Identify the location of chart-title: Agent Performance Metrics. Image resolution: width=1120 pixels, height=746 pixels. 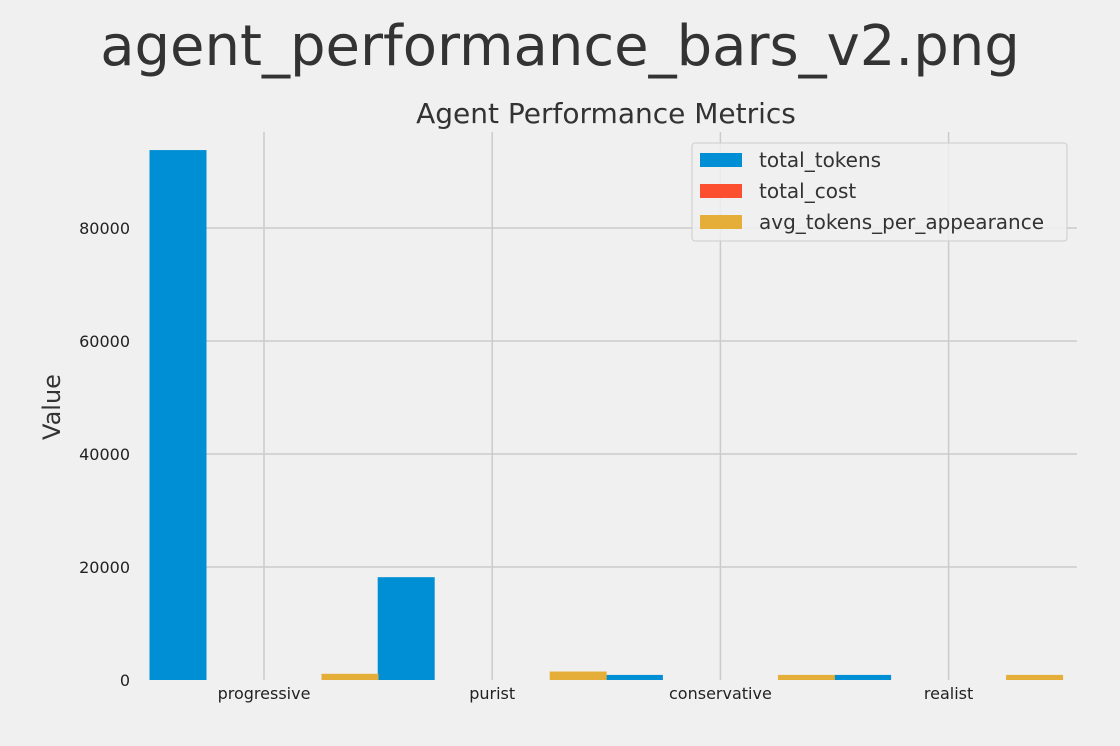
(606, 113).